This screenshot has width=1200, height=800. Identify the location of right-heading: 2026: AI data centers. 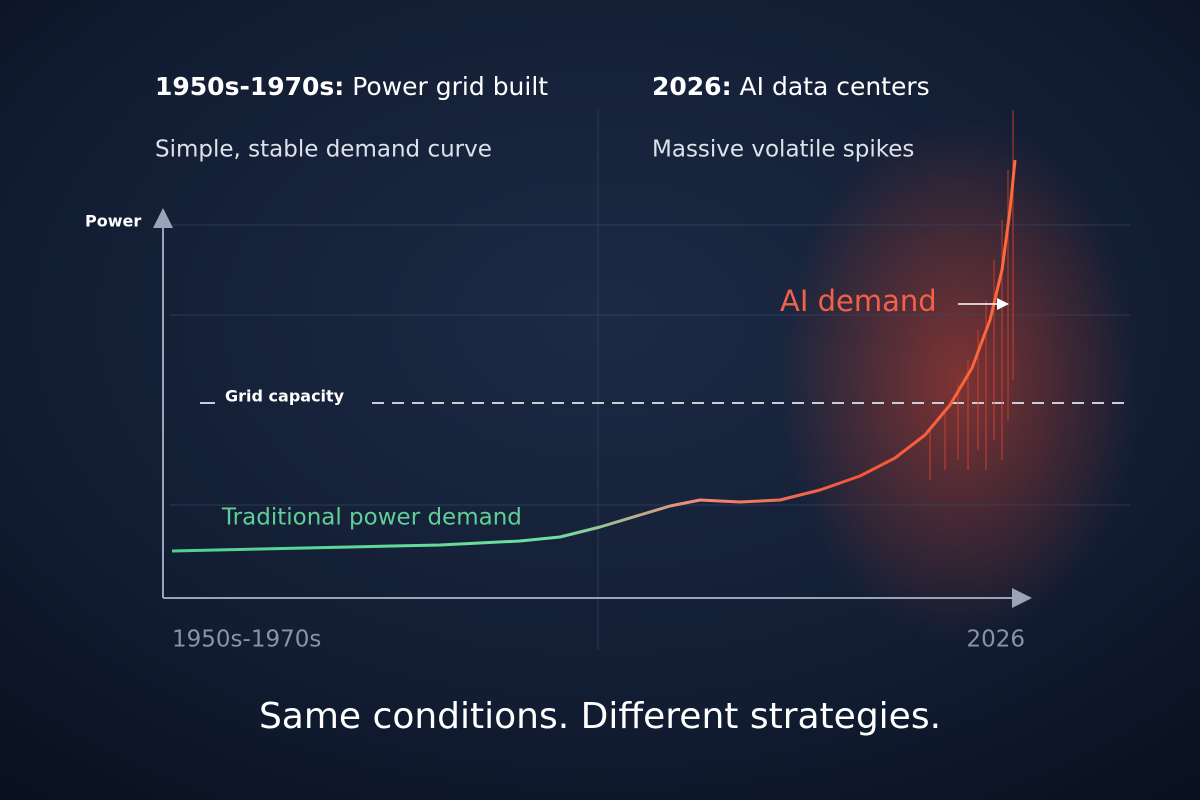
(791, 86).